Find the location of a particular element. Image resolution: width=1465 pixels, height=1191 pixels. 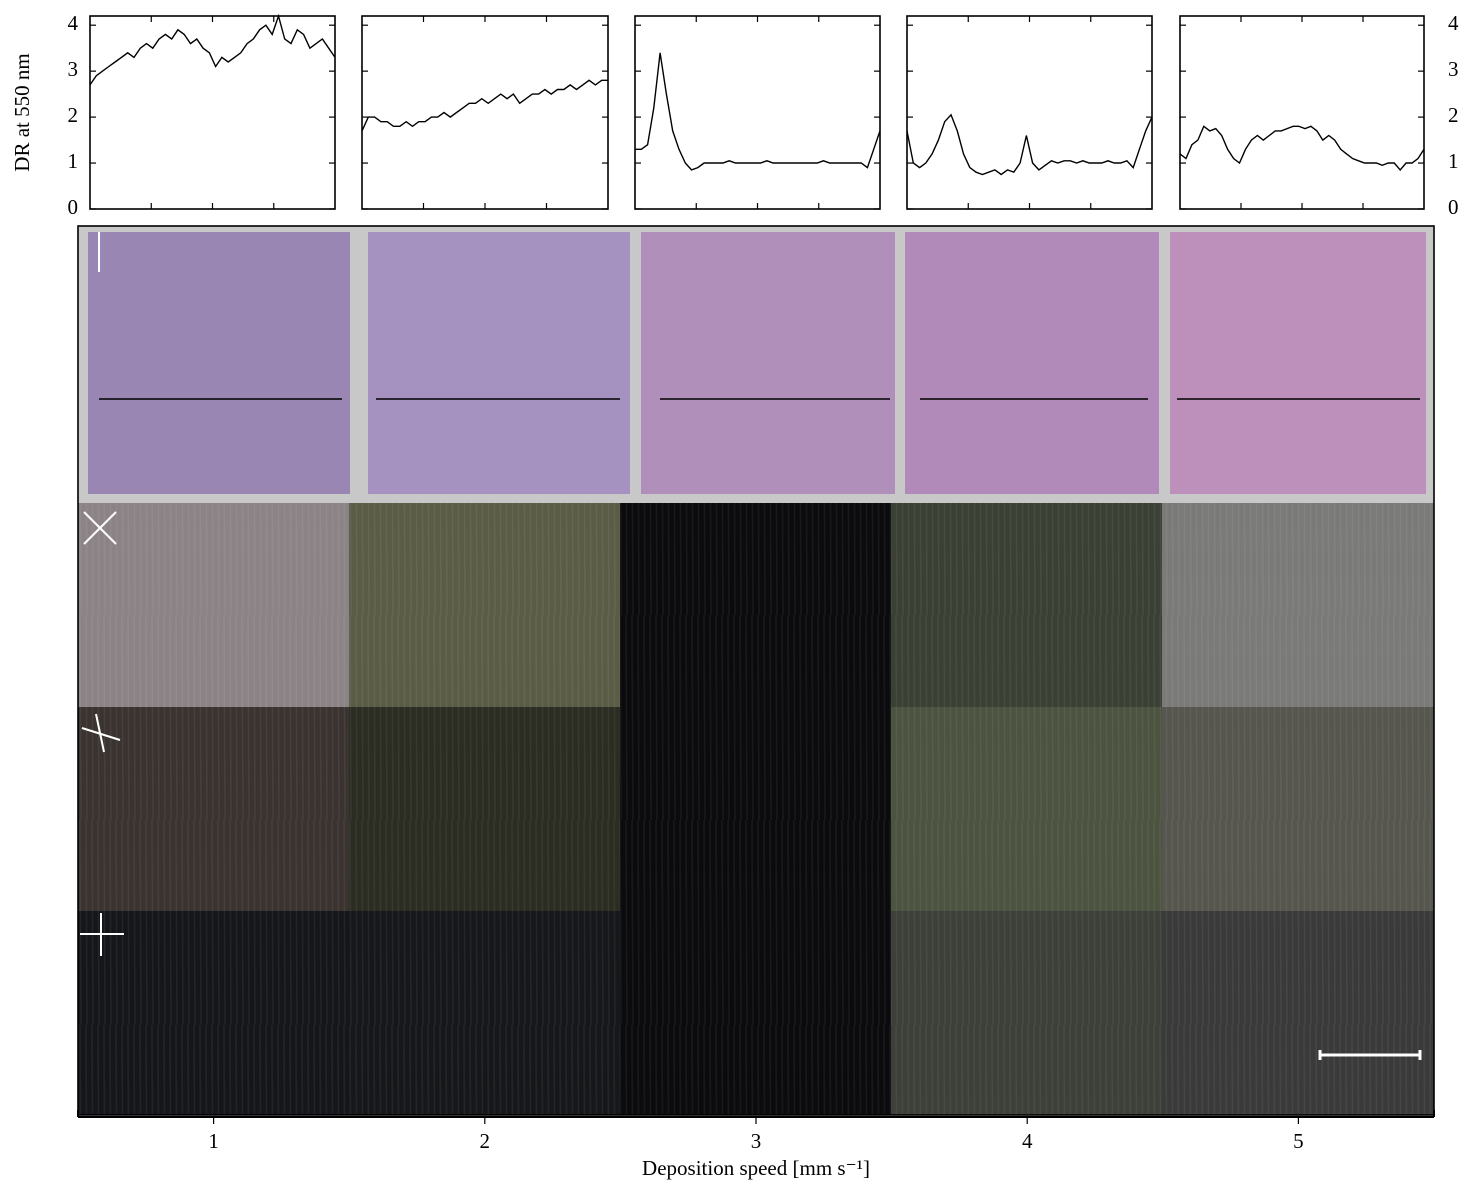

x-tick-label: 2 is located at coordinates (485, 1141).